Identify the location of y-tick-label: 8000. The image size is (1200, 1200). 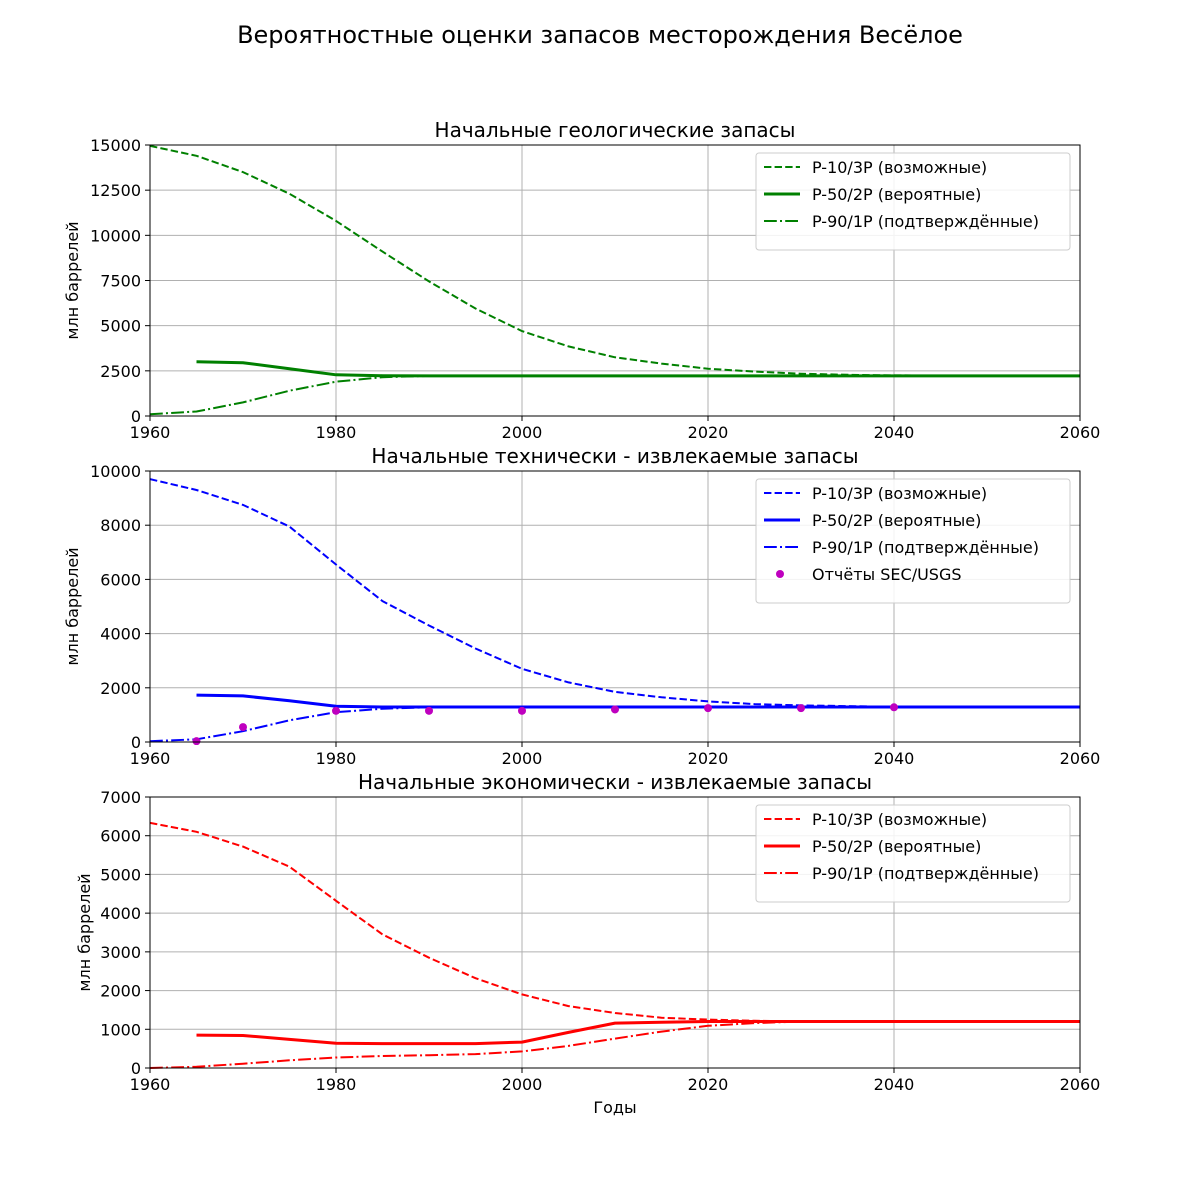
(120, 525).